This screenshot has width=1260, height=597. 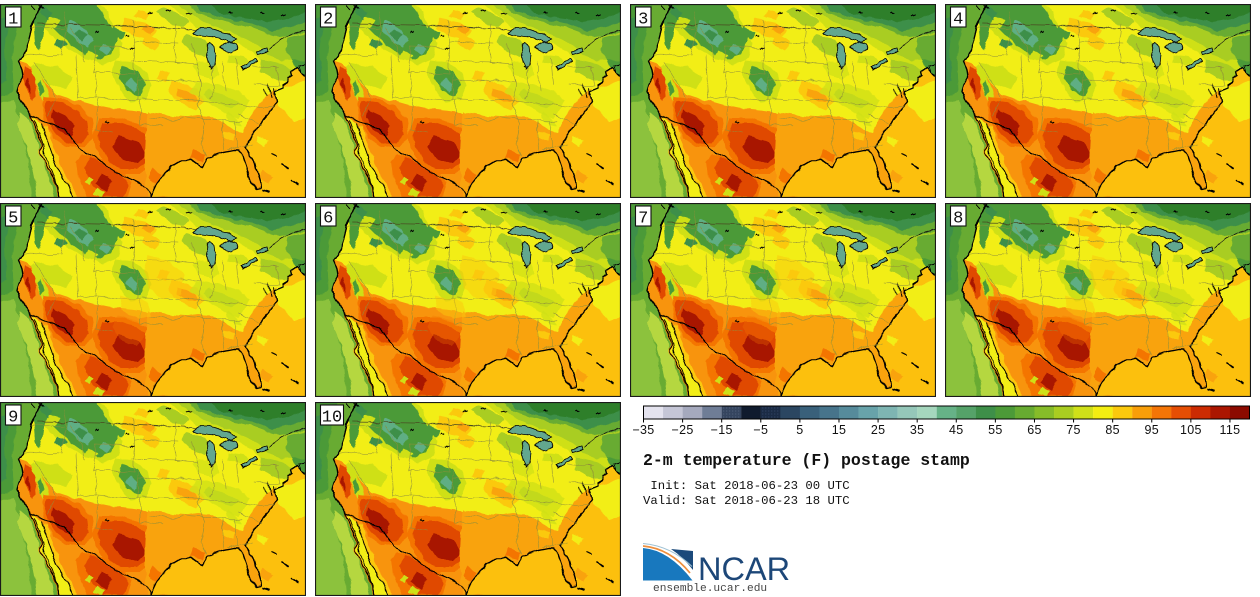 I want to click on svg-text: 1, so click(x=13, y=20).